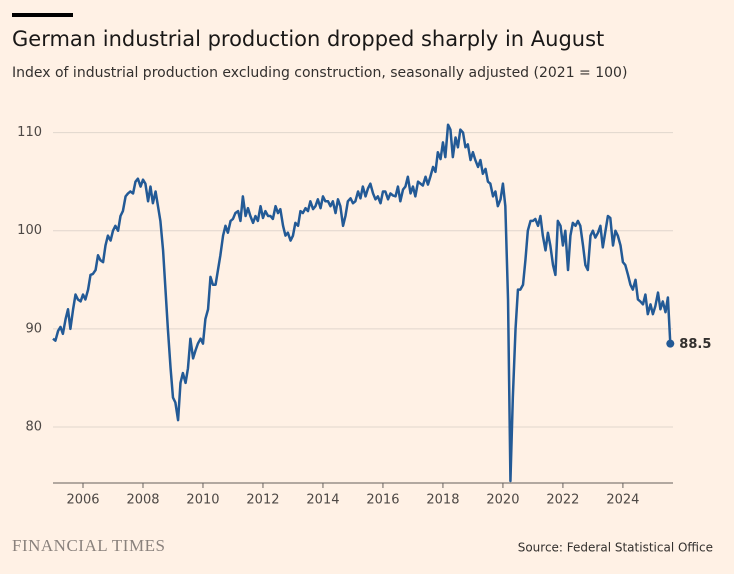 Image resolution: width=734 pixels, height=574 pixels. I want to click on x-tick-label: 2016, so click(382, 500).